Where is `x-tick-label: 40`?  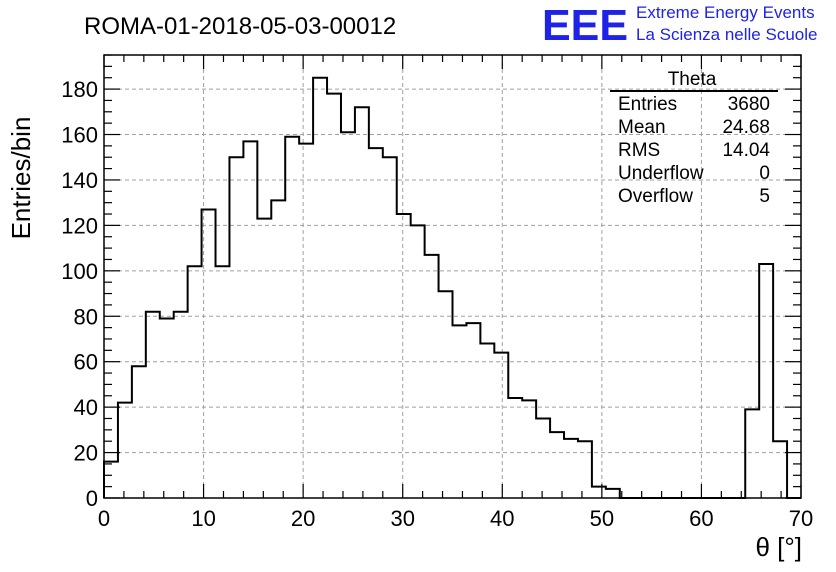
x-tick-label: 40 is located at coordinates (502, 518).